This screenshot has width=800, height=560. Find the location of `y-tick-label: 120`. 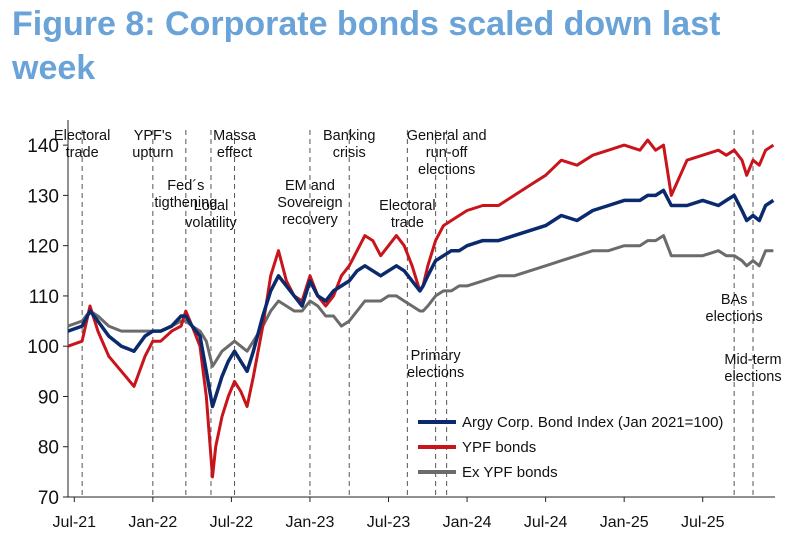

y-tick-label: 120 is located at coordinates (43, 247).